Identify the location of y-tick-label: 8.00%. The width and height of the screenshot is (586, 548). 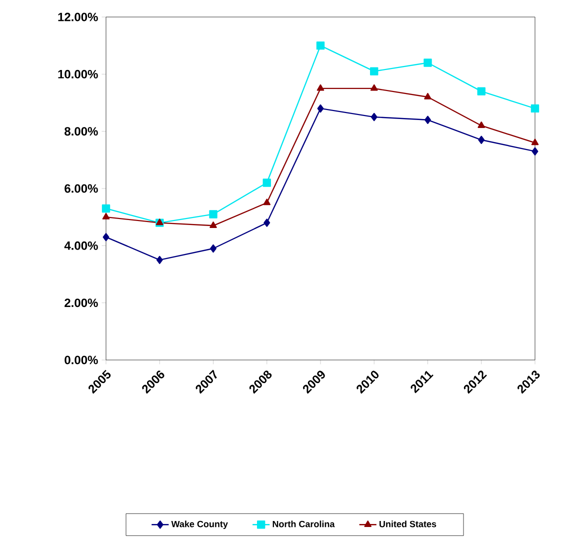
(81, 131).